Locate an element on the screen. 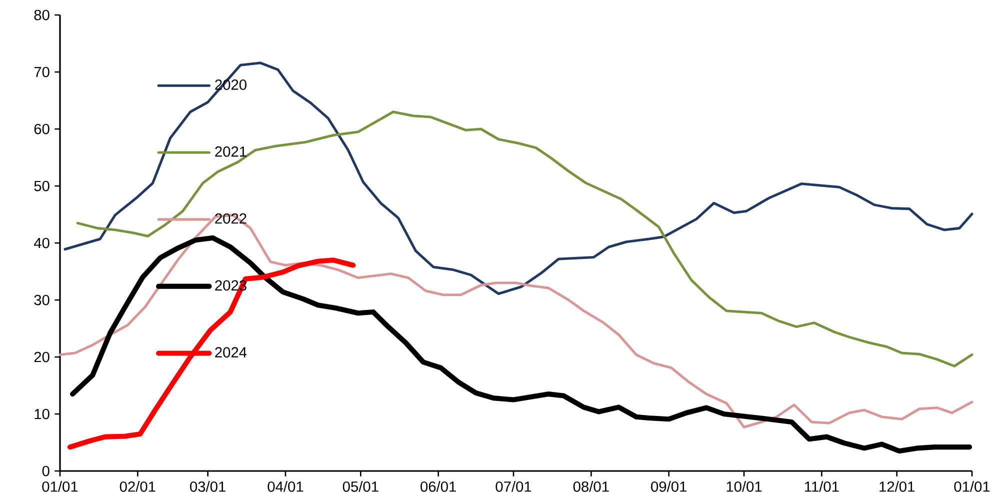  legend-label: 2022 is located at coordinates (230, 218).